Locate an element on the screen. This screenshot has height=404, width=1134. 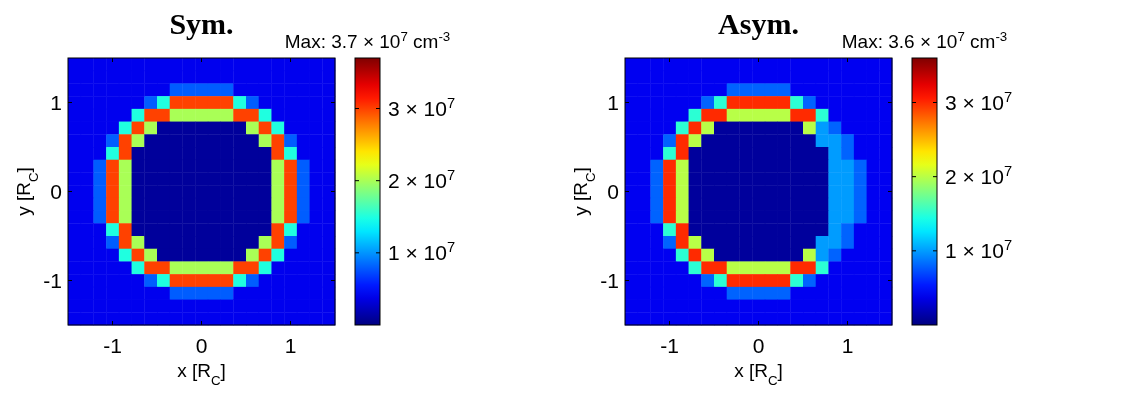
text: Max: 3.7 × 10$^{7}$ cm$^{-3}$ is located at coordinates (367, 40).